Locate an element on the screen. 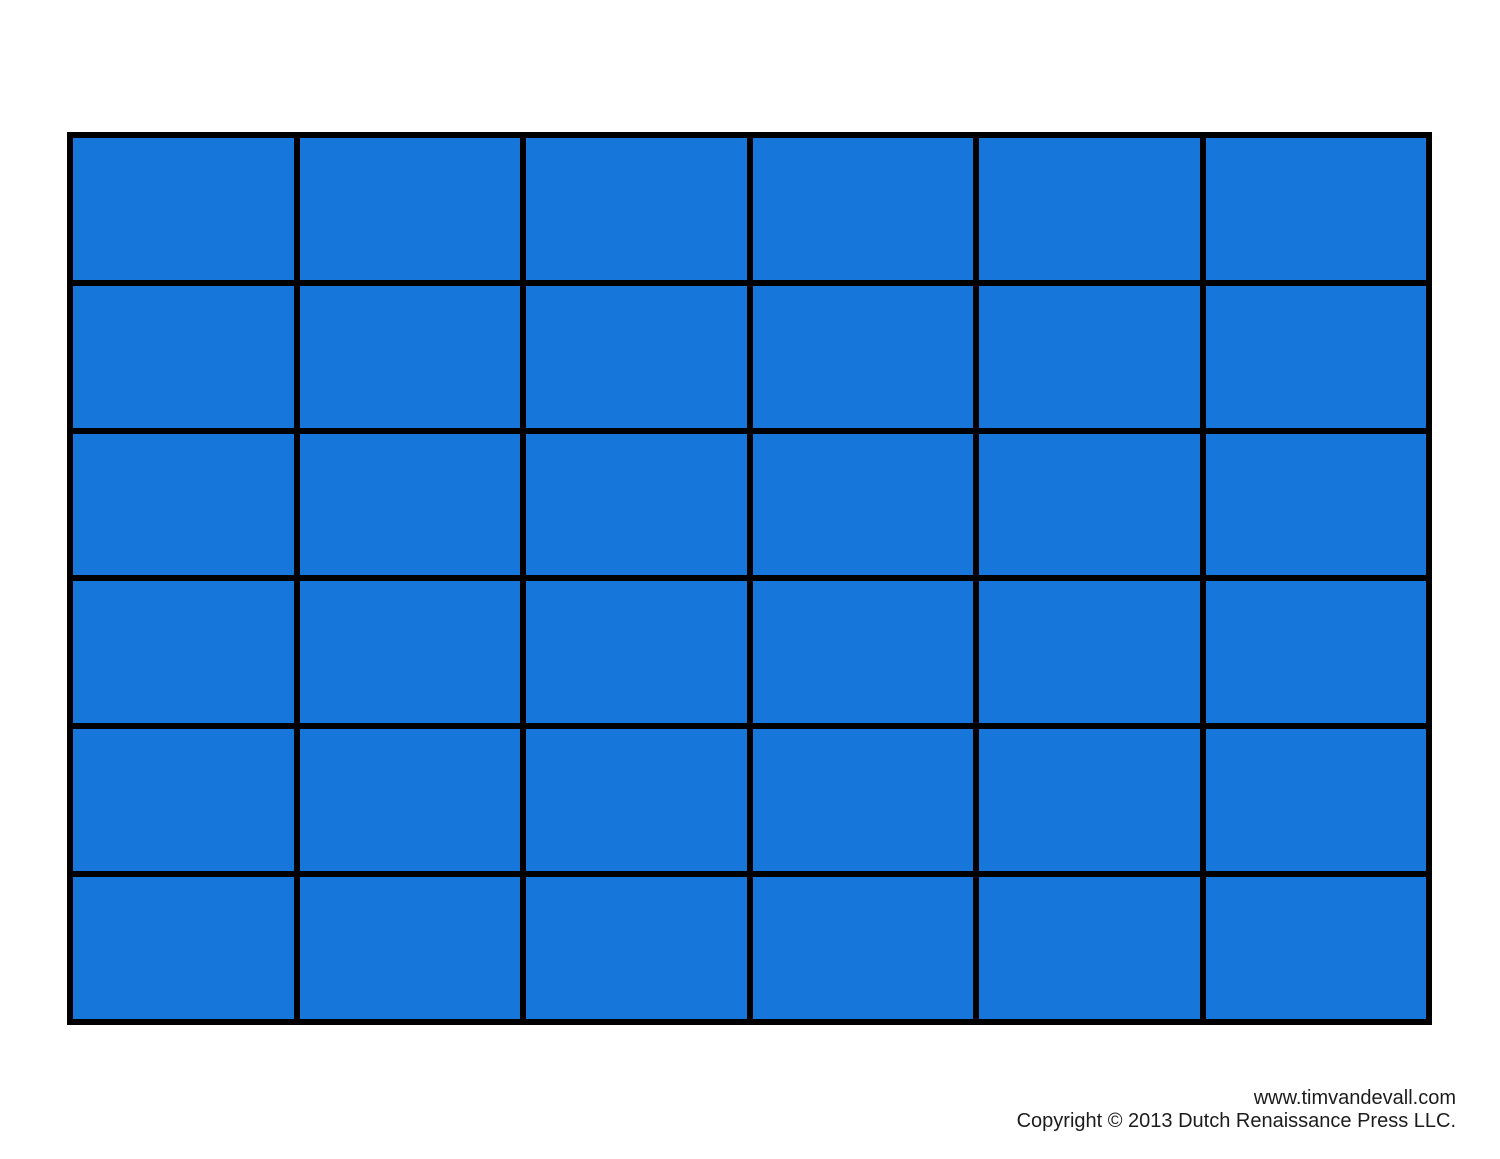  footer-website: www.timvandevall.com is located at coordinates (1354, 1098).